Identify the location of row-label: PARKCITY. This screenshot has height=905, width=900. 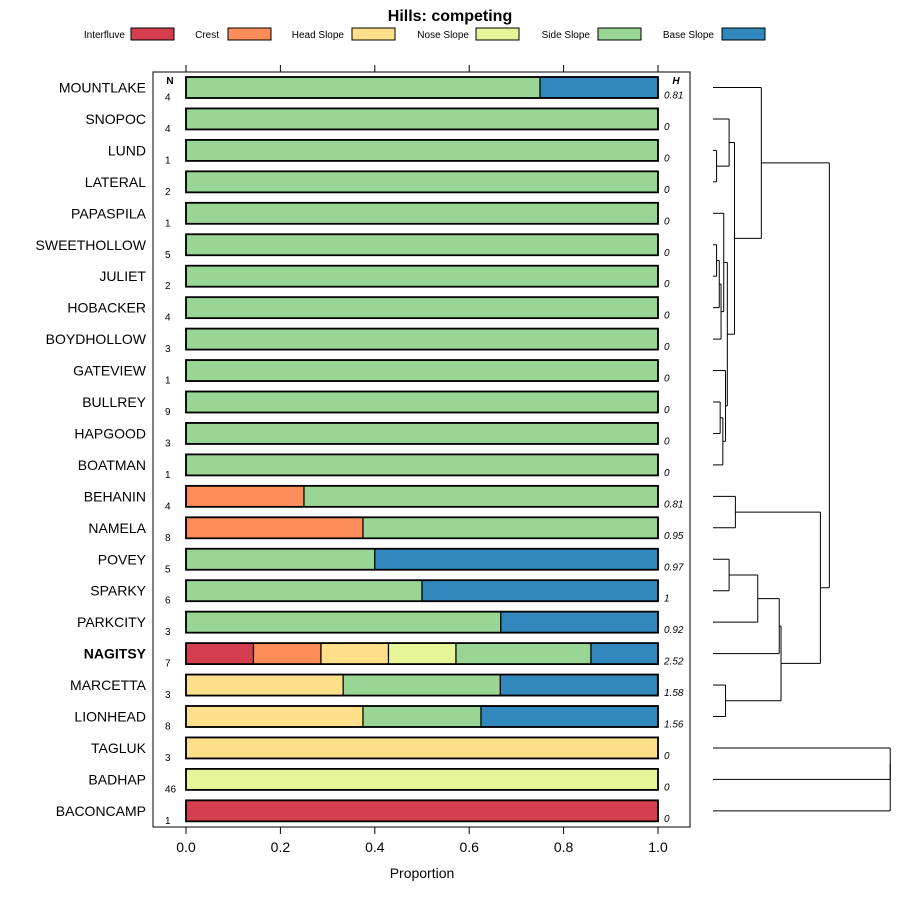
(112, 622).